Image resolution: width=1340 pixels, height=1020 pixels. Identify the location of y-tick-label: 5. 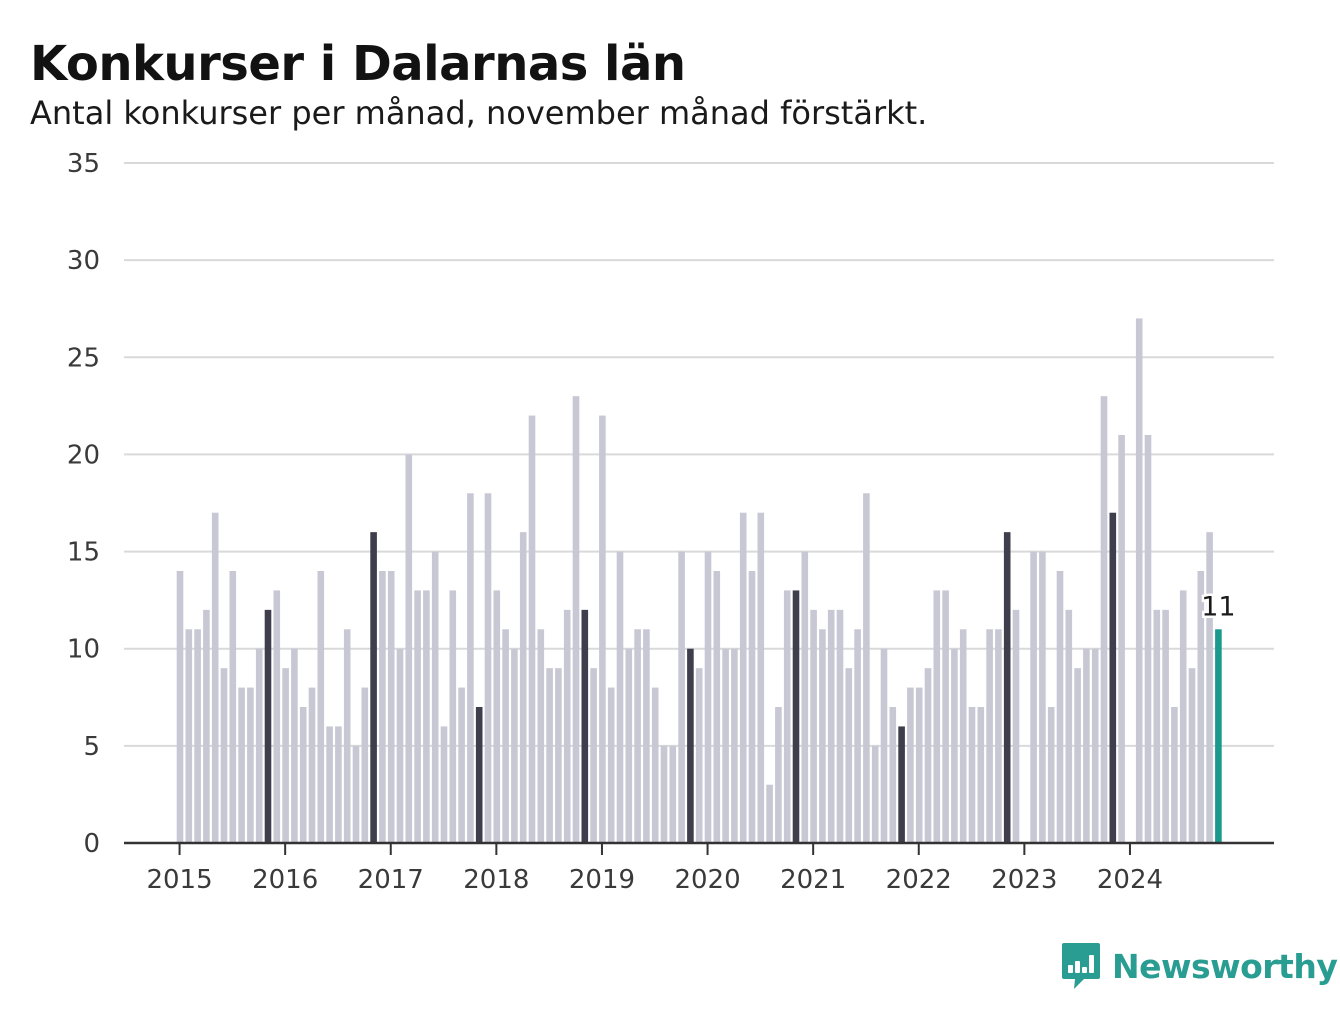
(91, 747).